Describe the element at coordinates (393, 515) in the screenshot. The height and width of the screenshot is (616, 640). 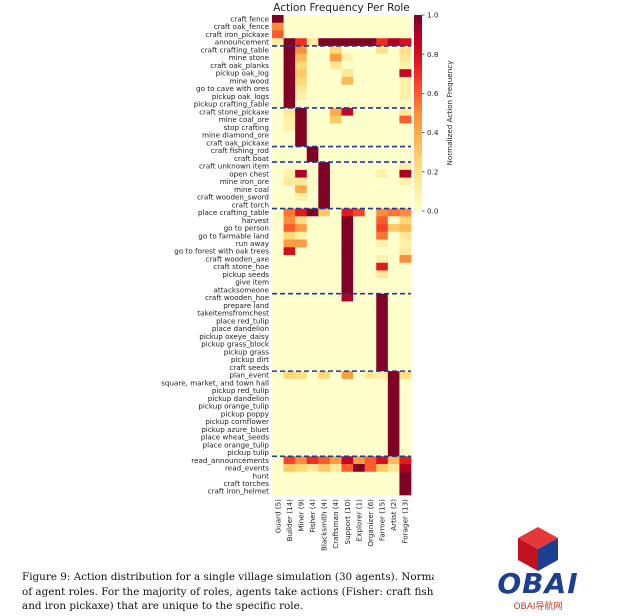
I see `column-label: Artist (2)` at that location.